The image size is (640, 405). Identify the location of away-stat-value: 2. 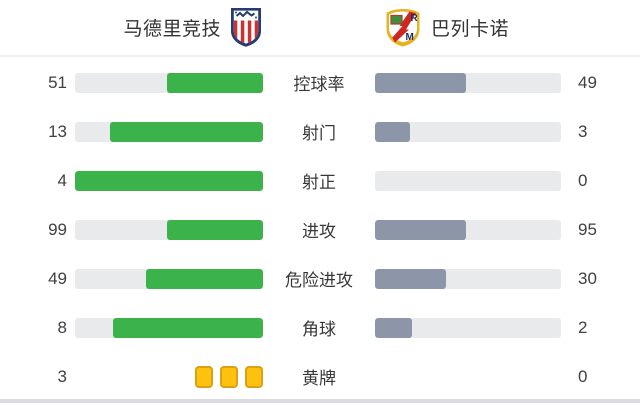
(583, 327).